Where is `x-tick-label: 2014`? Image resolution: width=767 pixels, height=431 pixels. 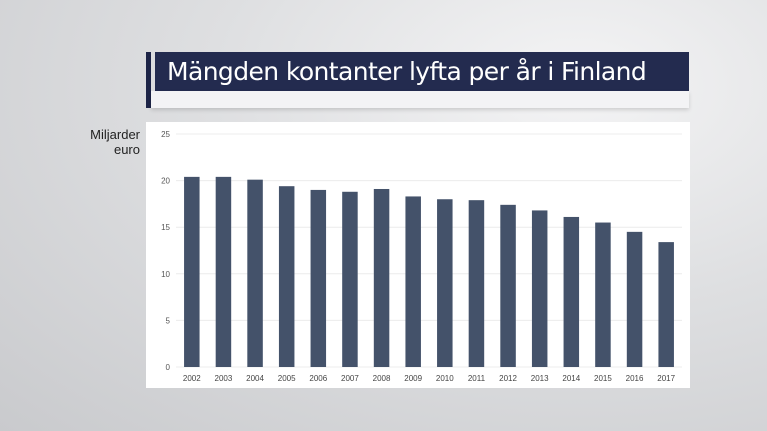 x-tick-label: 2014 is located at coordinates (571, 378).